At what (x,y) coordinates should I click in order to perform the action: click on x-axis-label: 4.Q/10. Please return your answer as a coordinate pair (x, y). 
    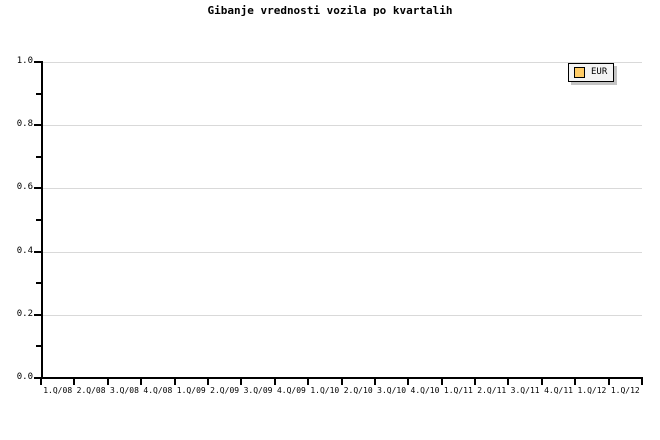
    Looking at the image, I should click on (425, 390).